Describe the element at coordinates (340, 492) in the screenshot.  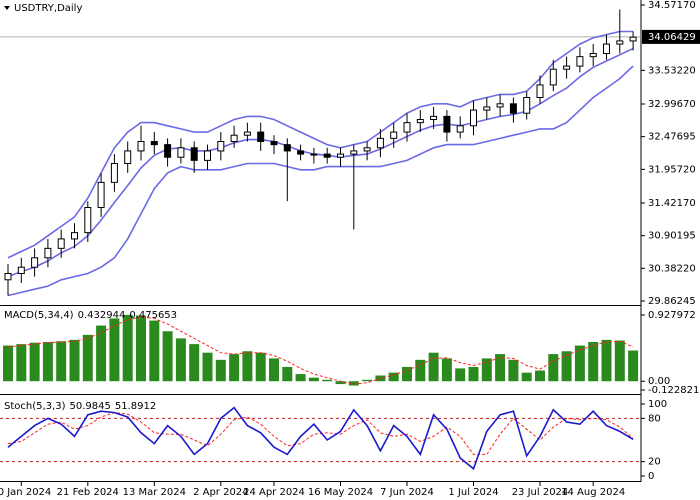
I see `x-tick-label: 16 May 2024` at that location.